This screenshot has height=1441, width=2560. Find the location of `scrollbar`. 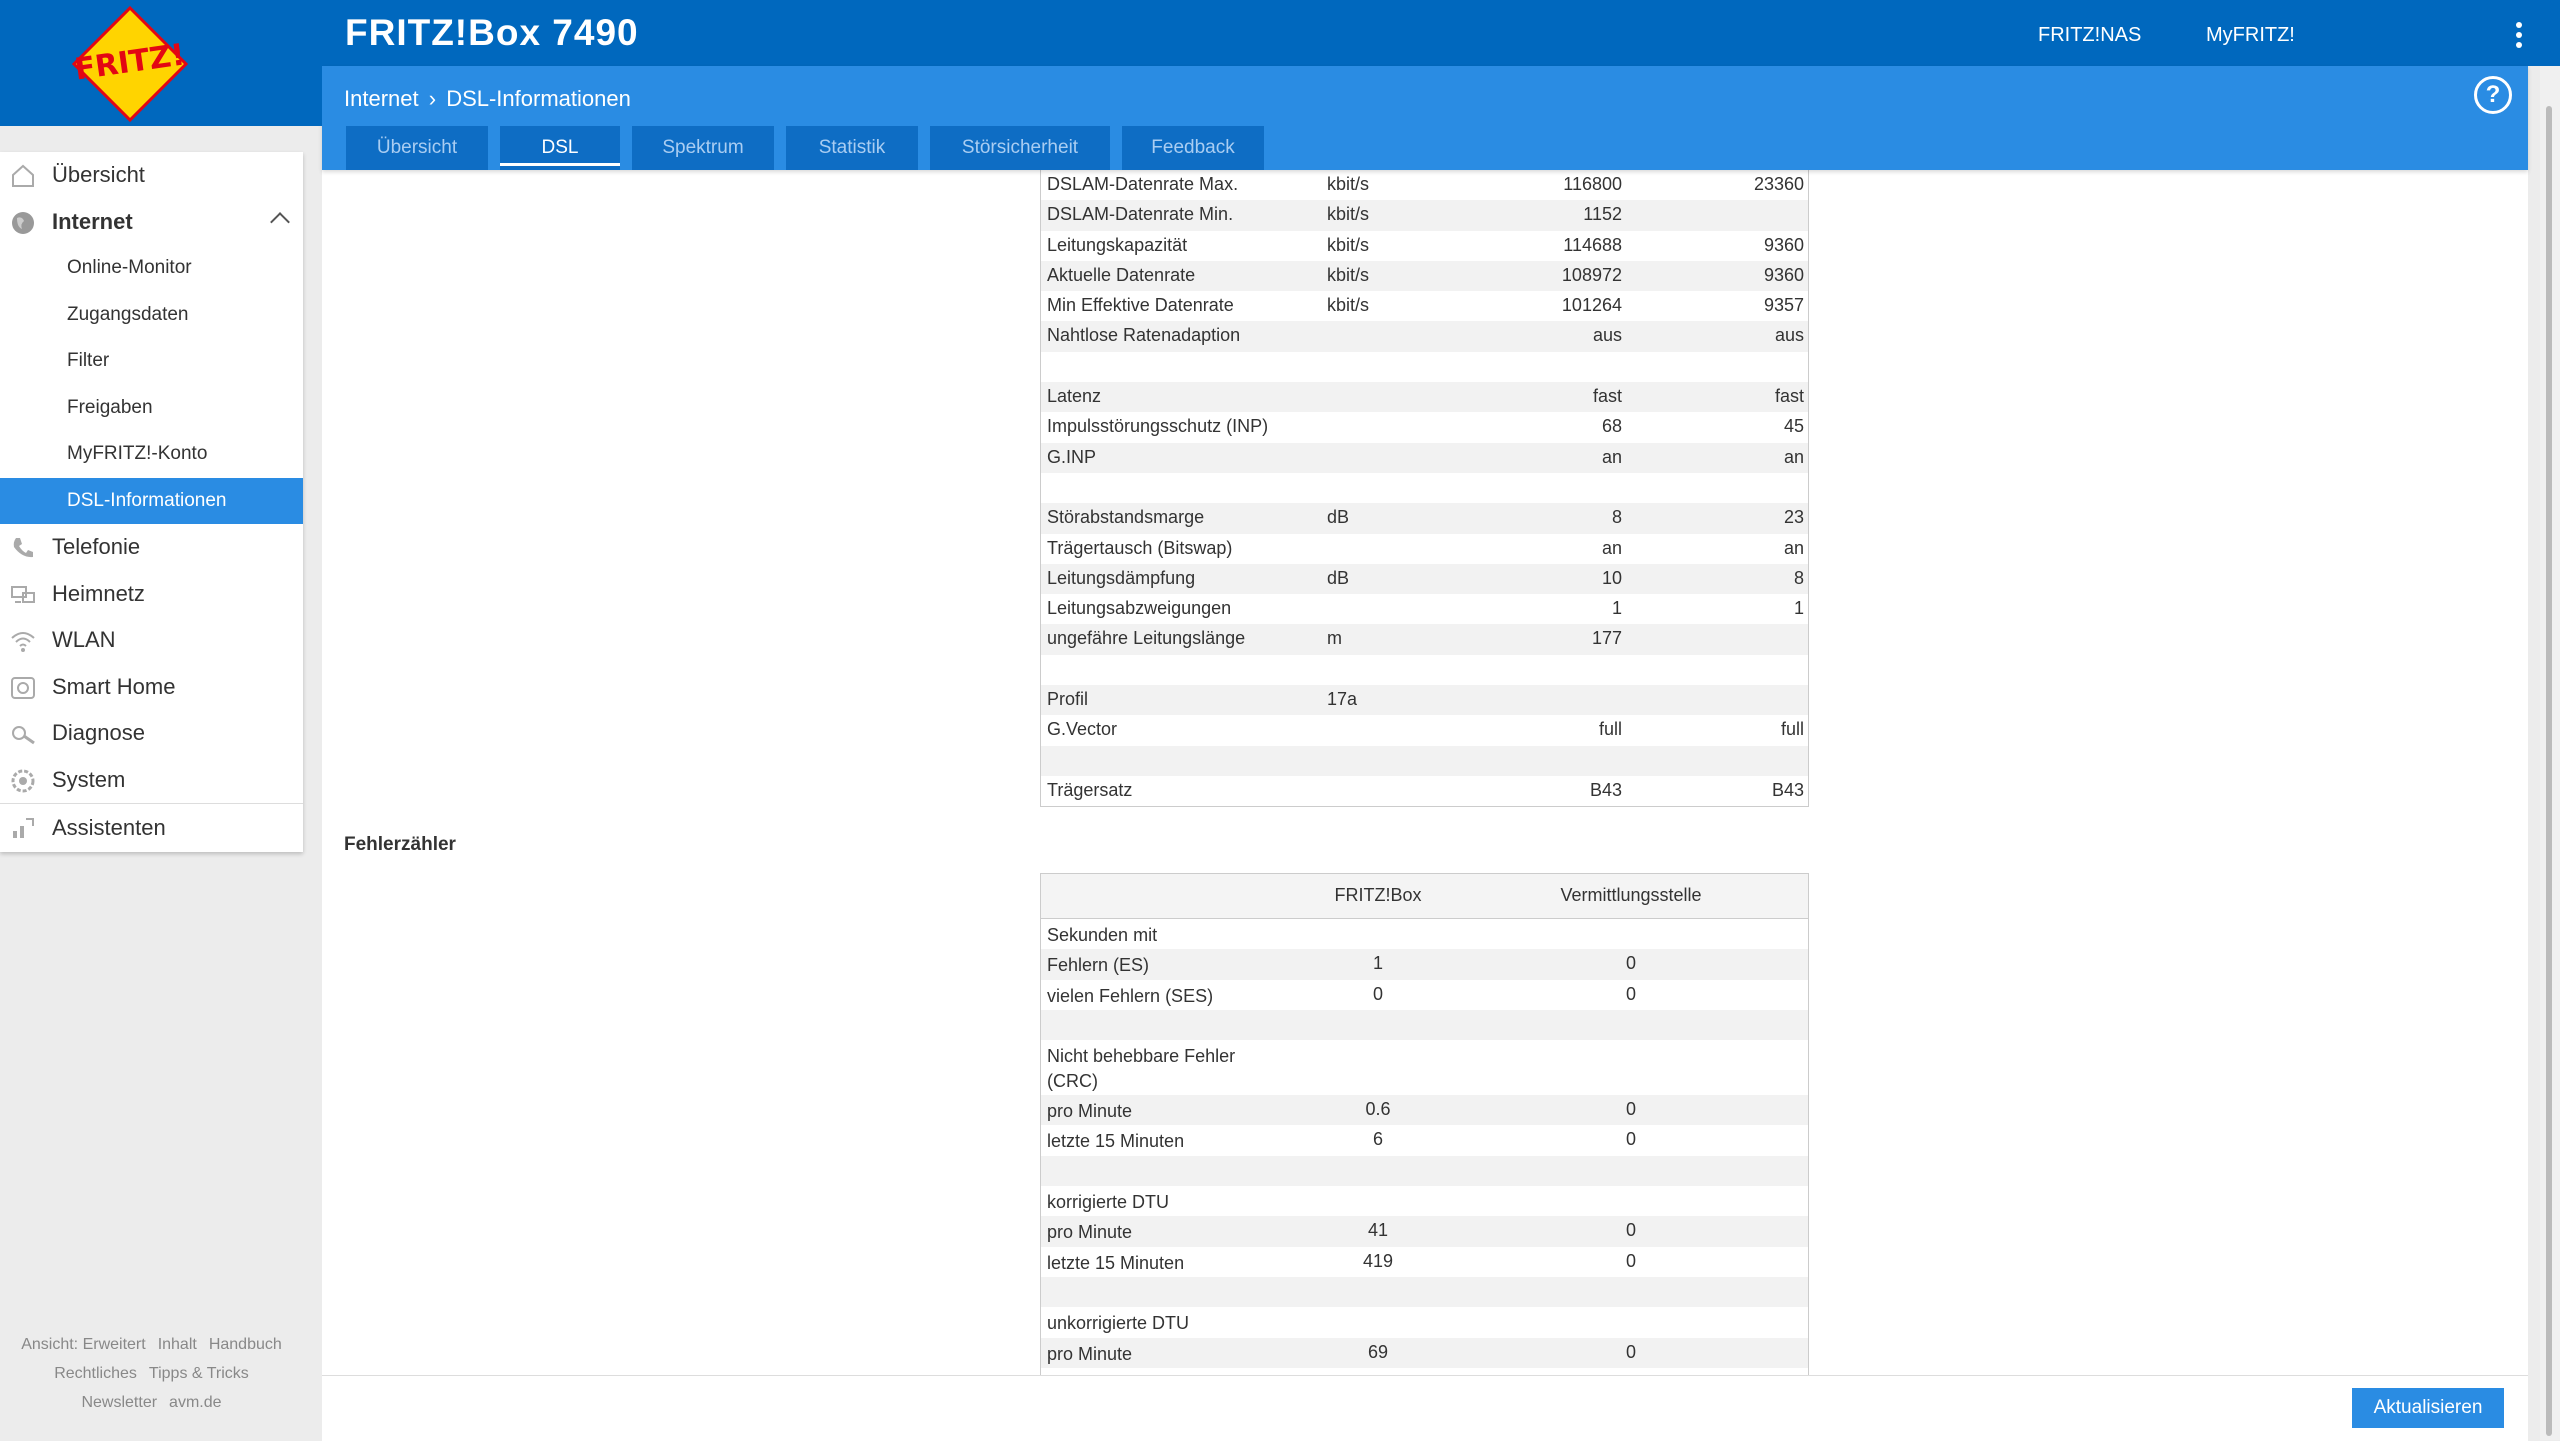

scrollbar is located at coordinates (2550, 753).